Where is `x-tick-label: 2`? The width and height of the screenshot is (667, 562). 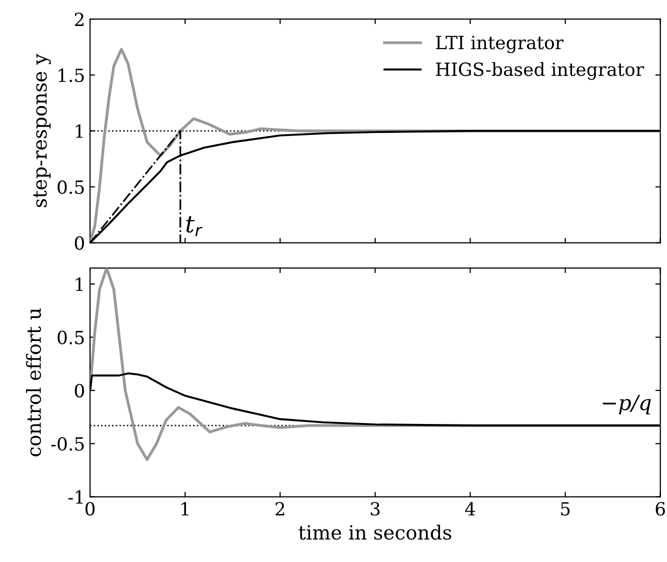
x-tick-label: 2 is located at coordinates (280, 509).